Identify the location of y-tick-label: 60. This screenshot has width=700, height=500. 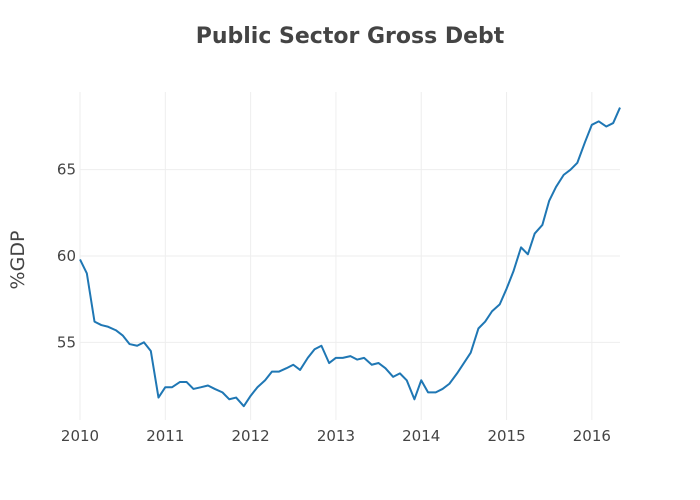
(66, 256).